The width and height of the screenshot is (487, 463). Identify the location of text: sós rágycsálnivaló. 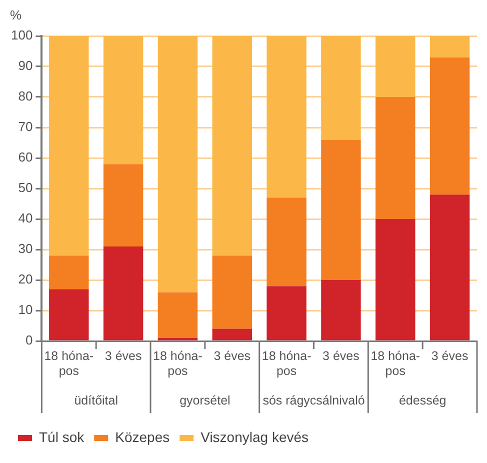
(313, 400).